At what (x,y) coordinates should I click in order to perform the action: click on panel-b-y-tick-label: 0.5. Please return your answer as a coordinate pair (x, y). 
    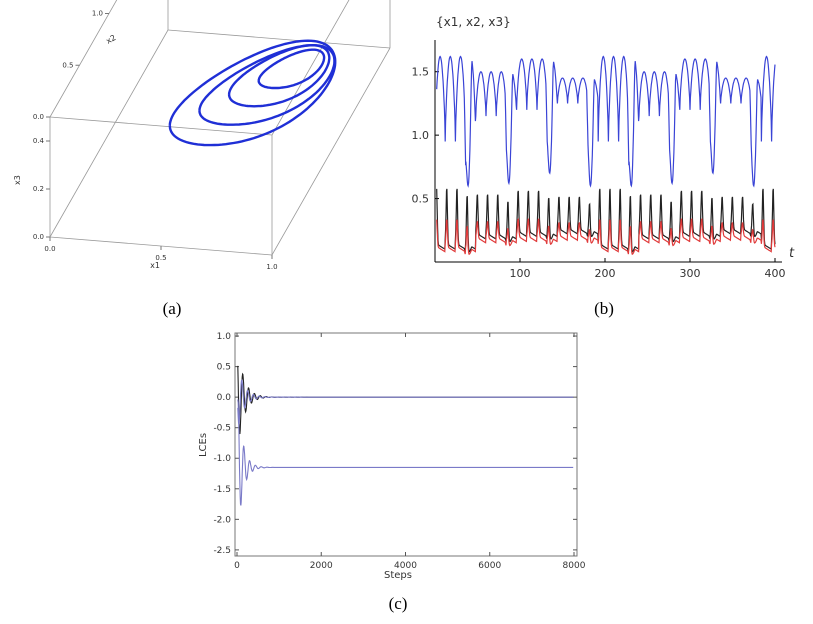
    Looking at the image, I should click on (421, 199).